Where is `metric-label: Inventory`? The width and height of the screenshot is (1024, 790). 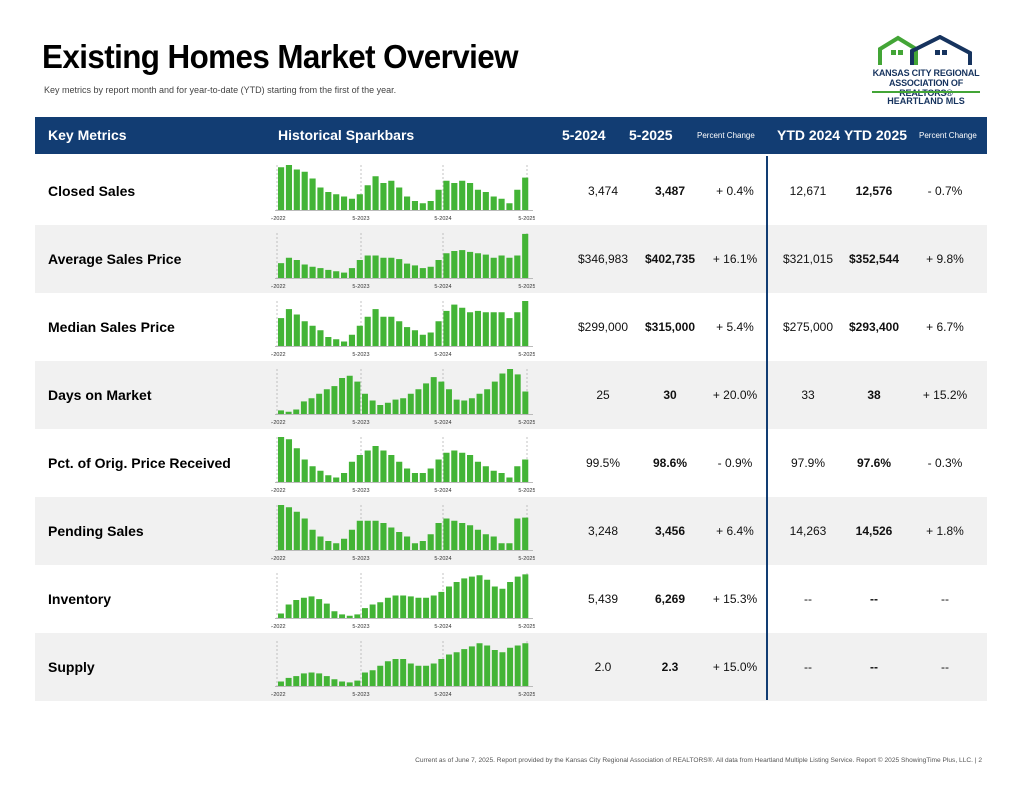 metric-label: Inventory is located at coordinates (80, 599).